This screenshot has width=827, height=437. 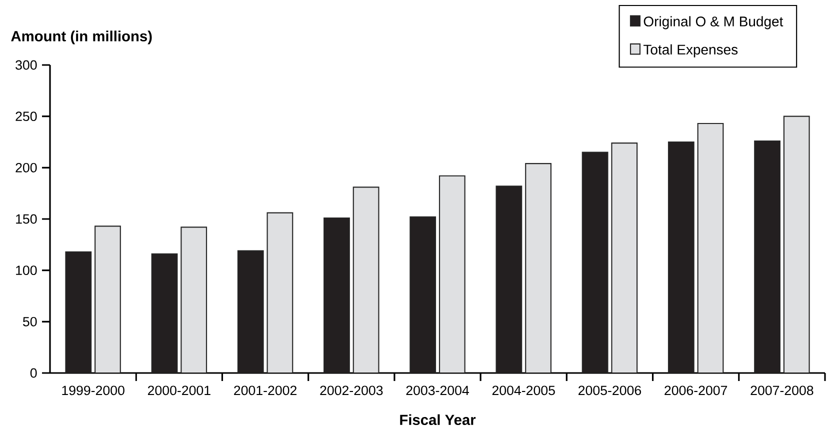 I want to click on y-tick-label: 50, so click(x=30, y=321).